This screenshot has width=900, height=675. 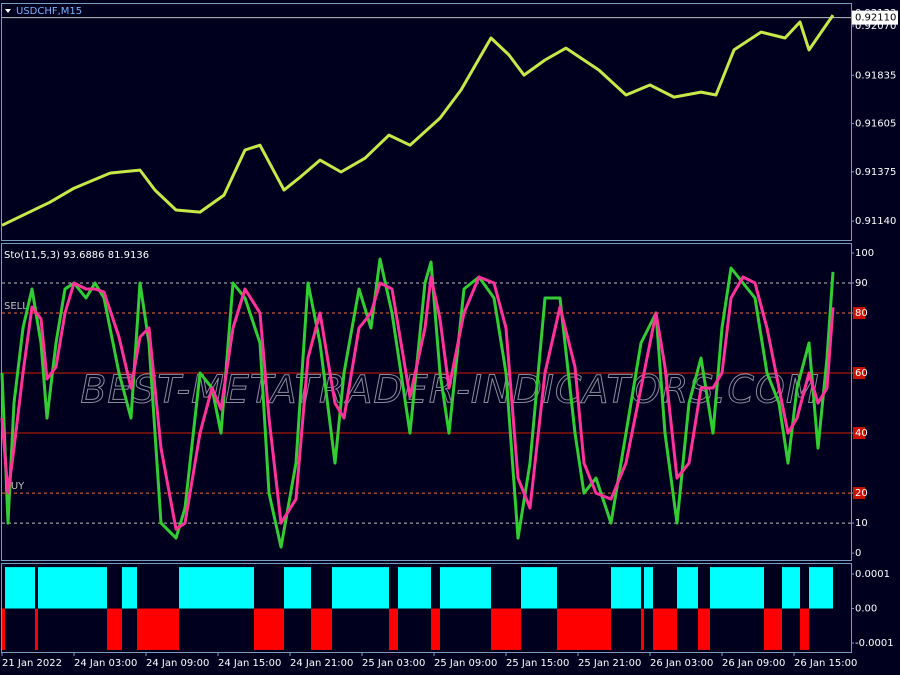 What do you see at coordinates (861, 493) in the screenshot?
I see `y-tick-label: 20` at bounding box center [861, 493].